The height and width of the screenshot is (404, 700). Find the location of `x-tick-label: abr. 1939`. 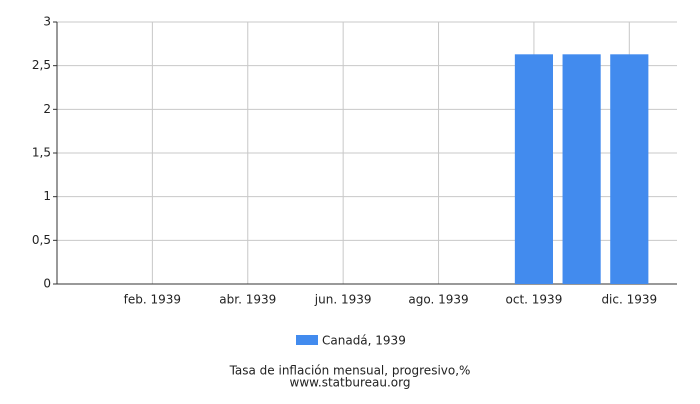

x-tick-label: abr. 1939 is located at coordinates (247, 300).